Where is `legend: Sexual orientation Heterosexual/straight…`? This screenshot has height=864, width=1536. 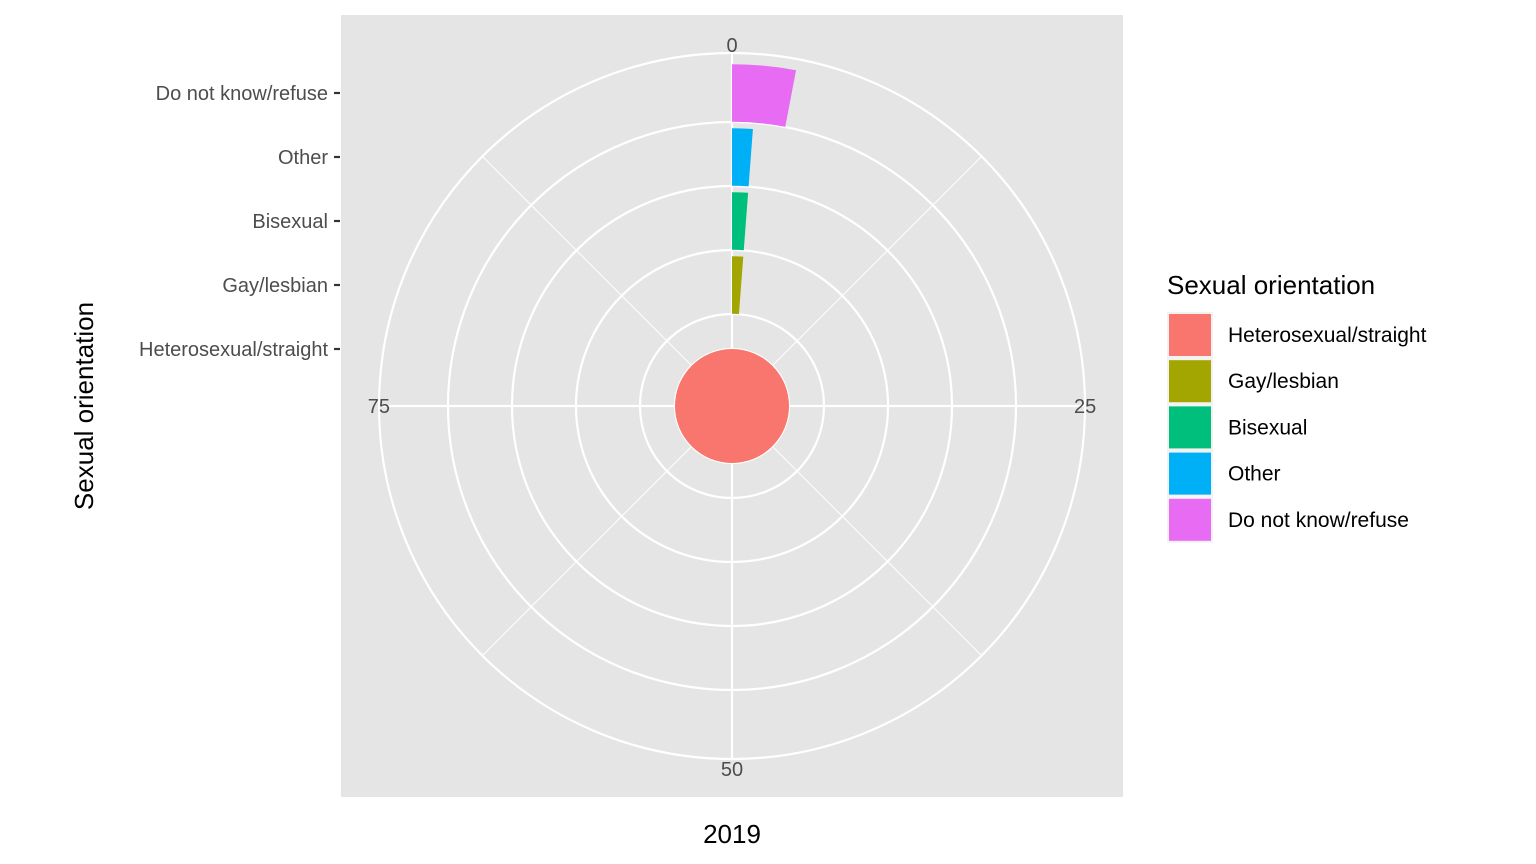 legend: Sexual orientation Heterosexual/straight… is located at coordinates (1297, 406).